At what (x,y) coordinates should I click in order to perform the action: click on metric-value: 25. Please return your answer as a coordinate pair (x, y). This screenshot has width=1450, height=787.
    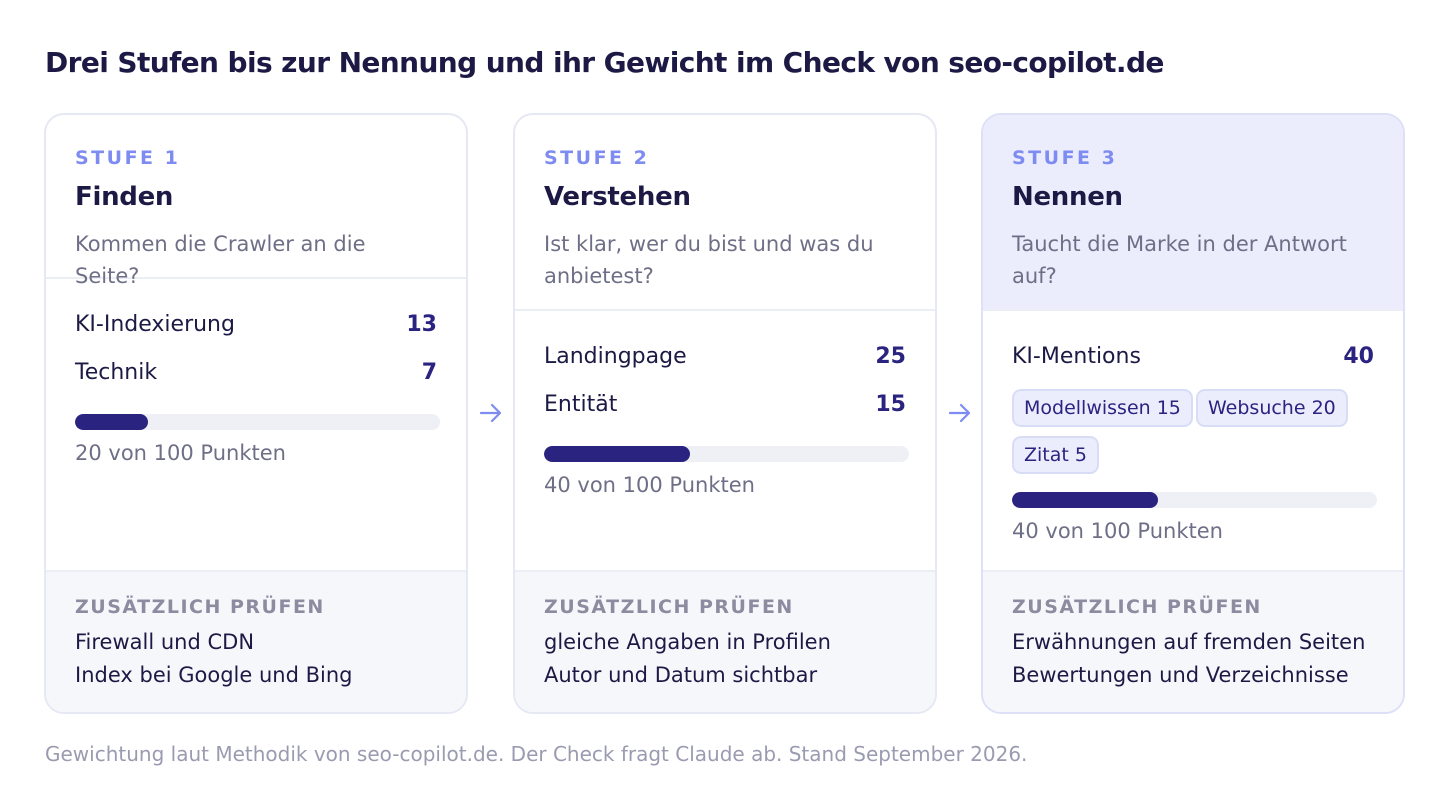
    Looking at the image, I should click on (890, 356).